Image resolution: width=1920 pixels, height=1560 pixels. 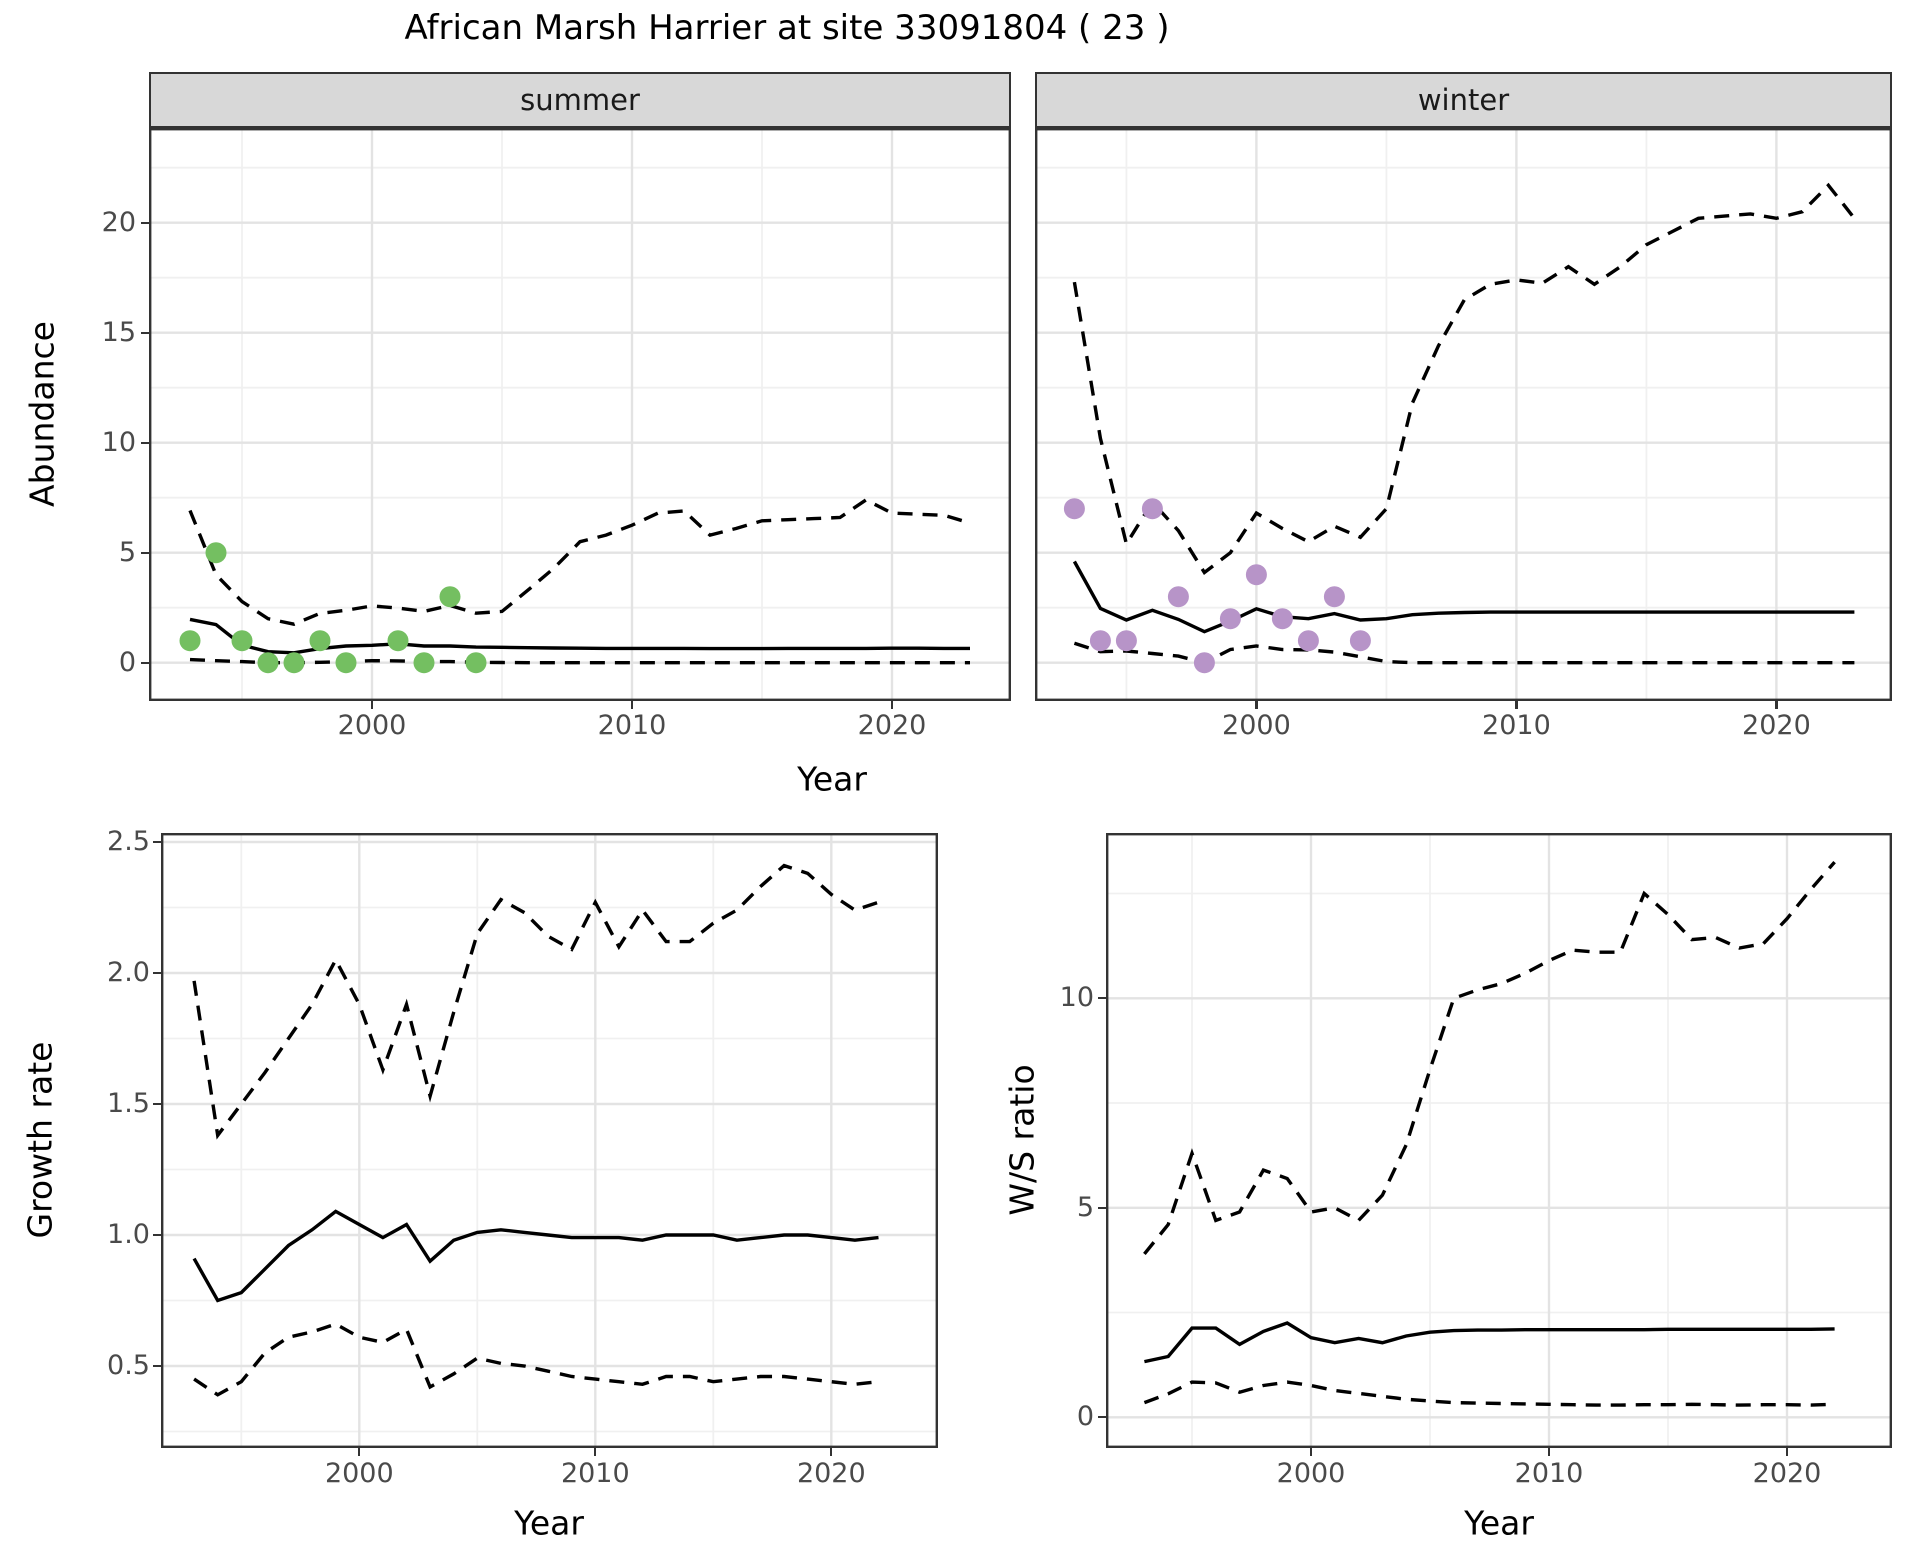 I want to click on y-tick-label: 0.5, so click(x=128, y=1365).